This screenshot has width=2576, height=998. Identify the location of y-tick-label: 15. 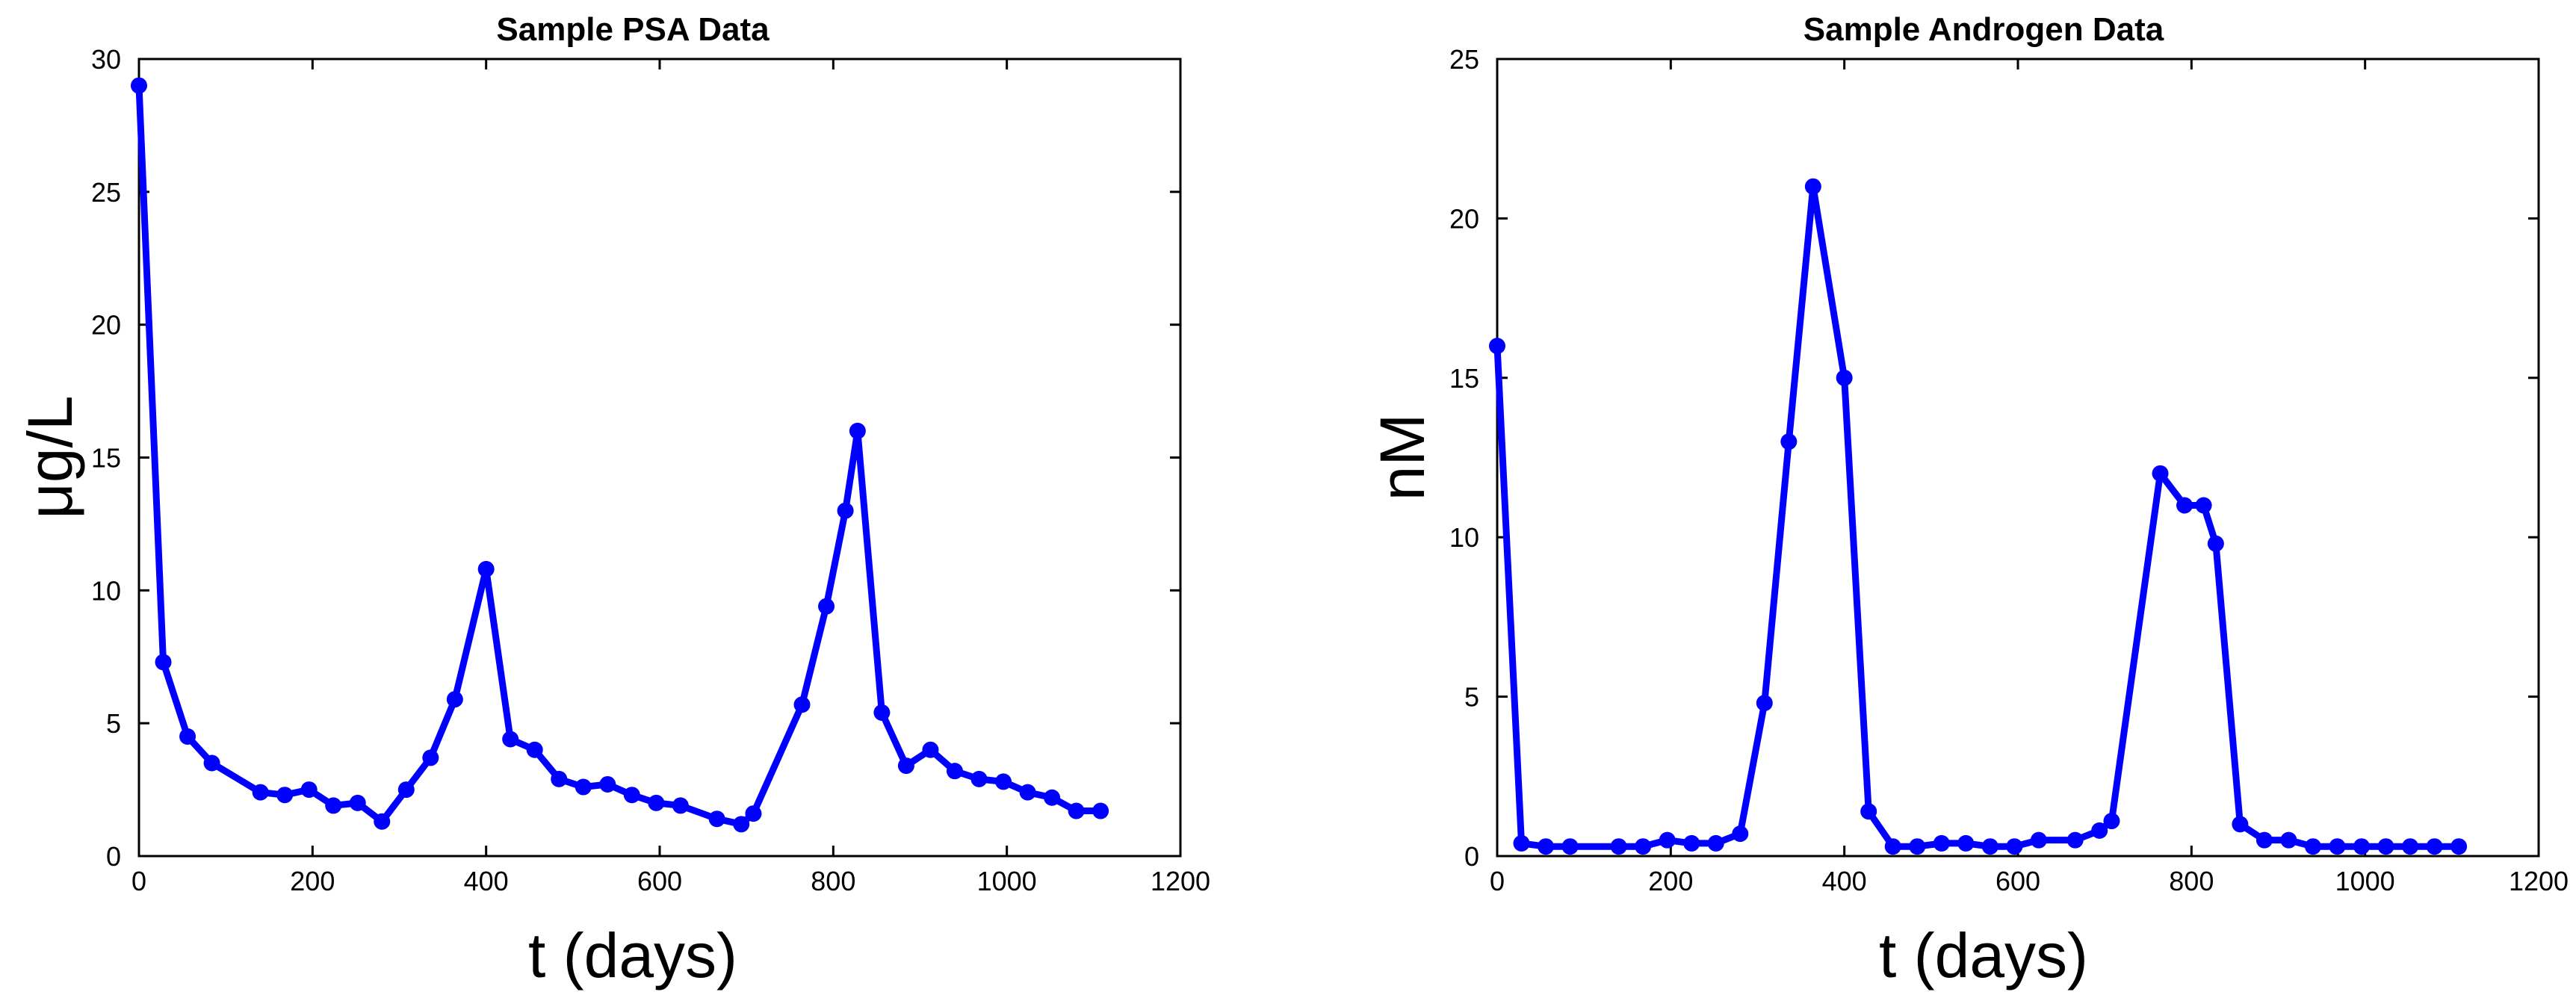
(1464, 378).